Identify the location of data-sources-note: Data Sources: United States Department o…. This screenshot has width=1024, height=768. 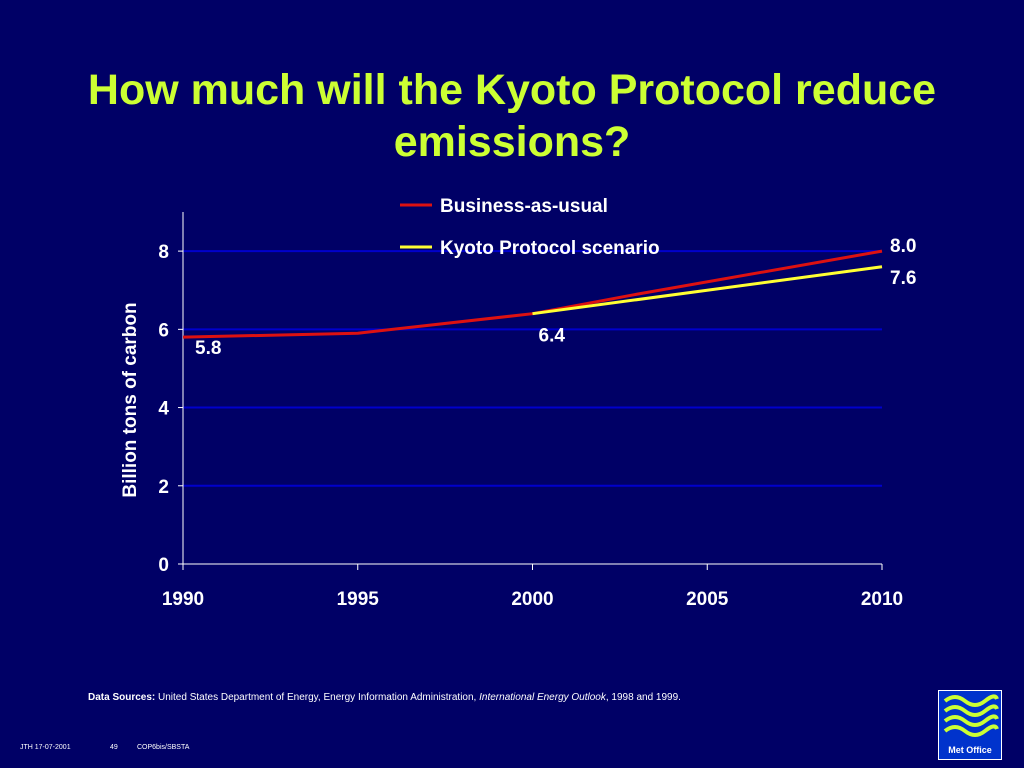
(418, 697).